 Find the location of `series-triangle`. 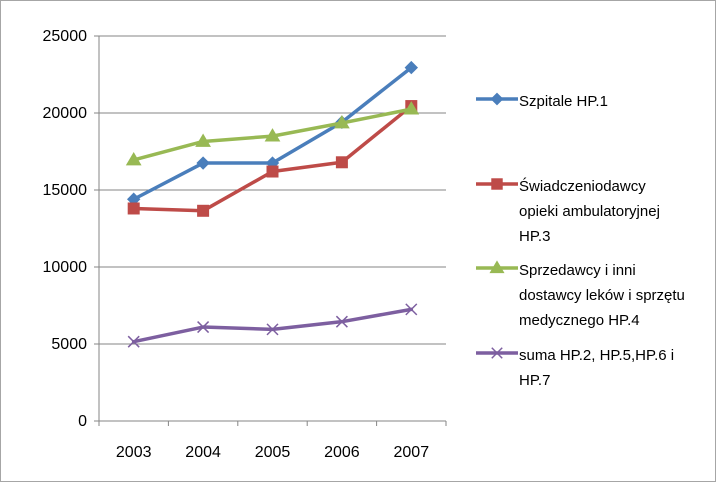

series-triangle is located at coordinates (272, 133).